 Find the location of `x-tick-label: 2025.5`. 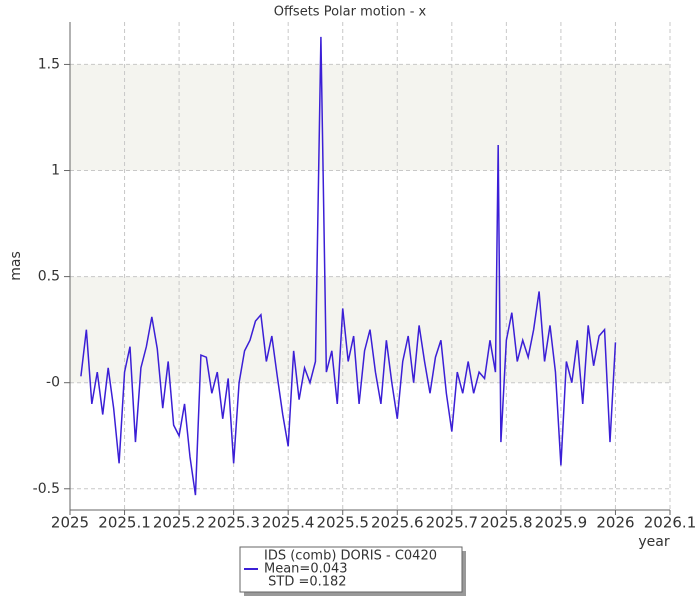

x-tick-label: 2025.5 is located at coordinates (342, 523).